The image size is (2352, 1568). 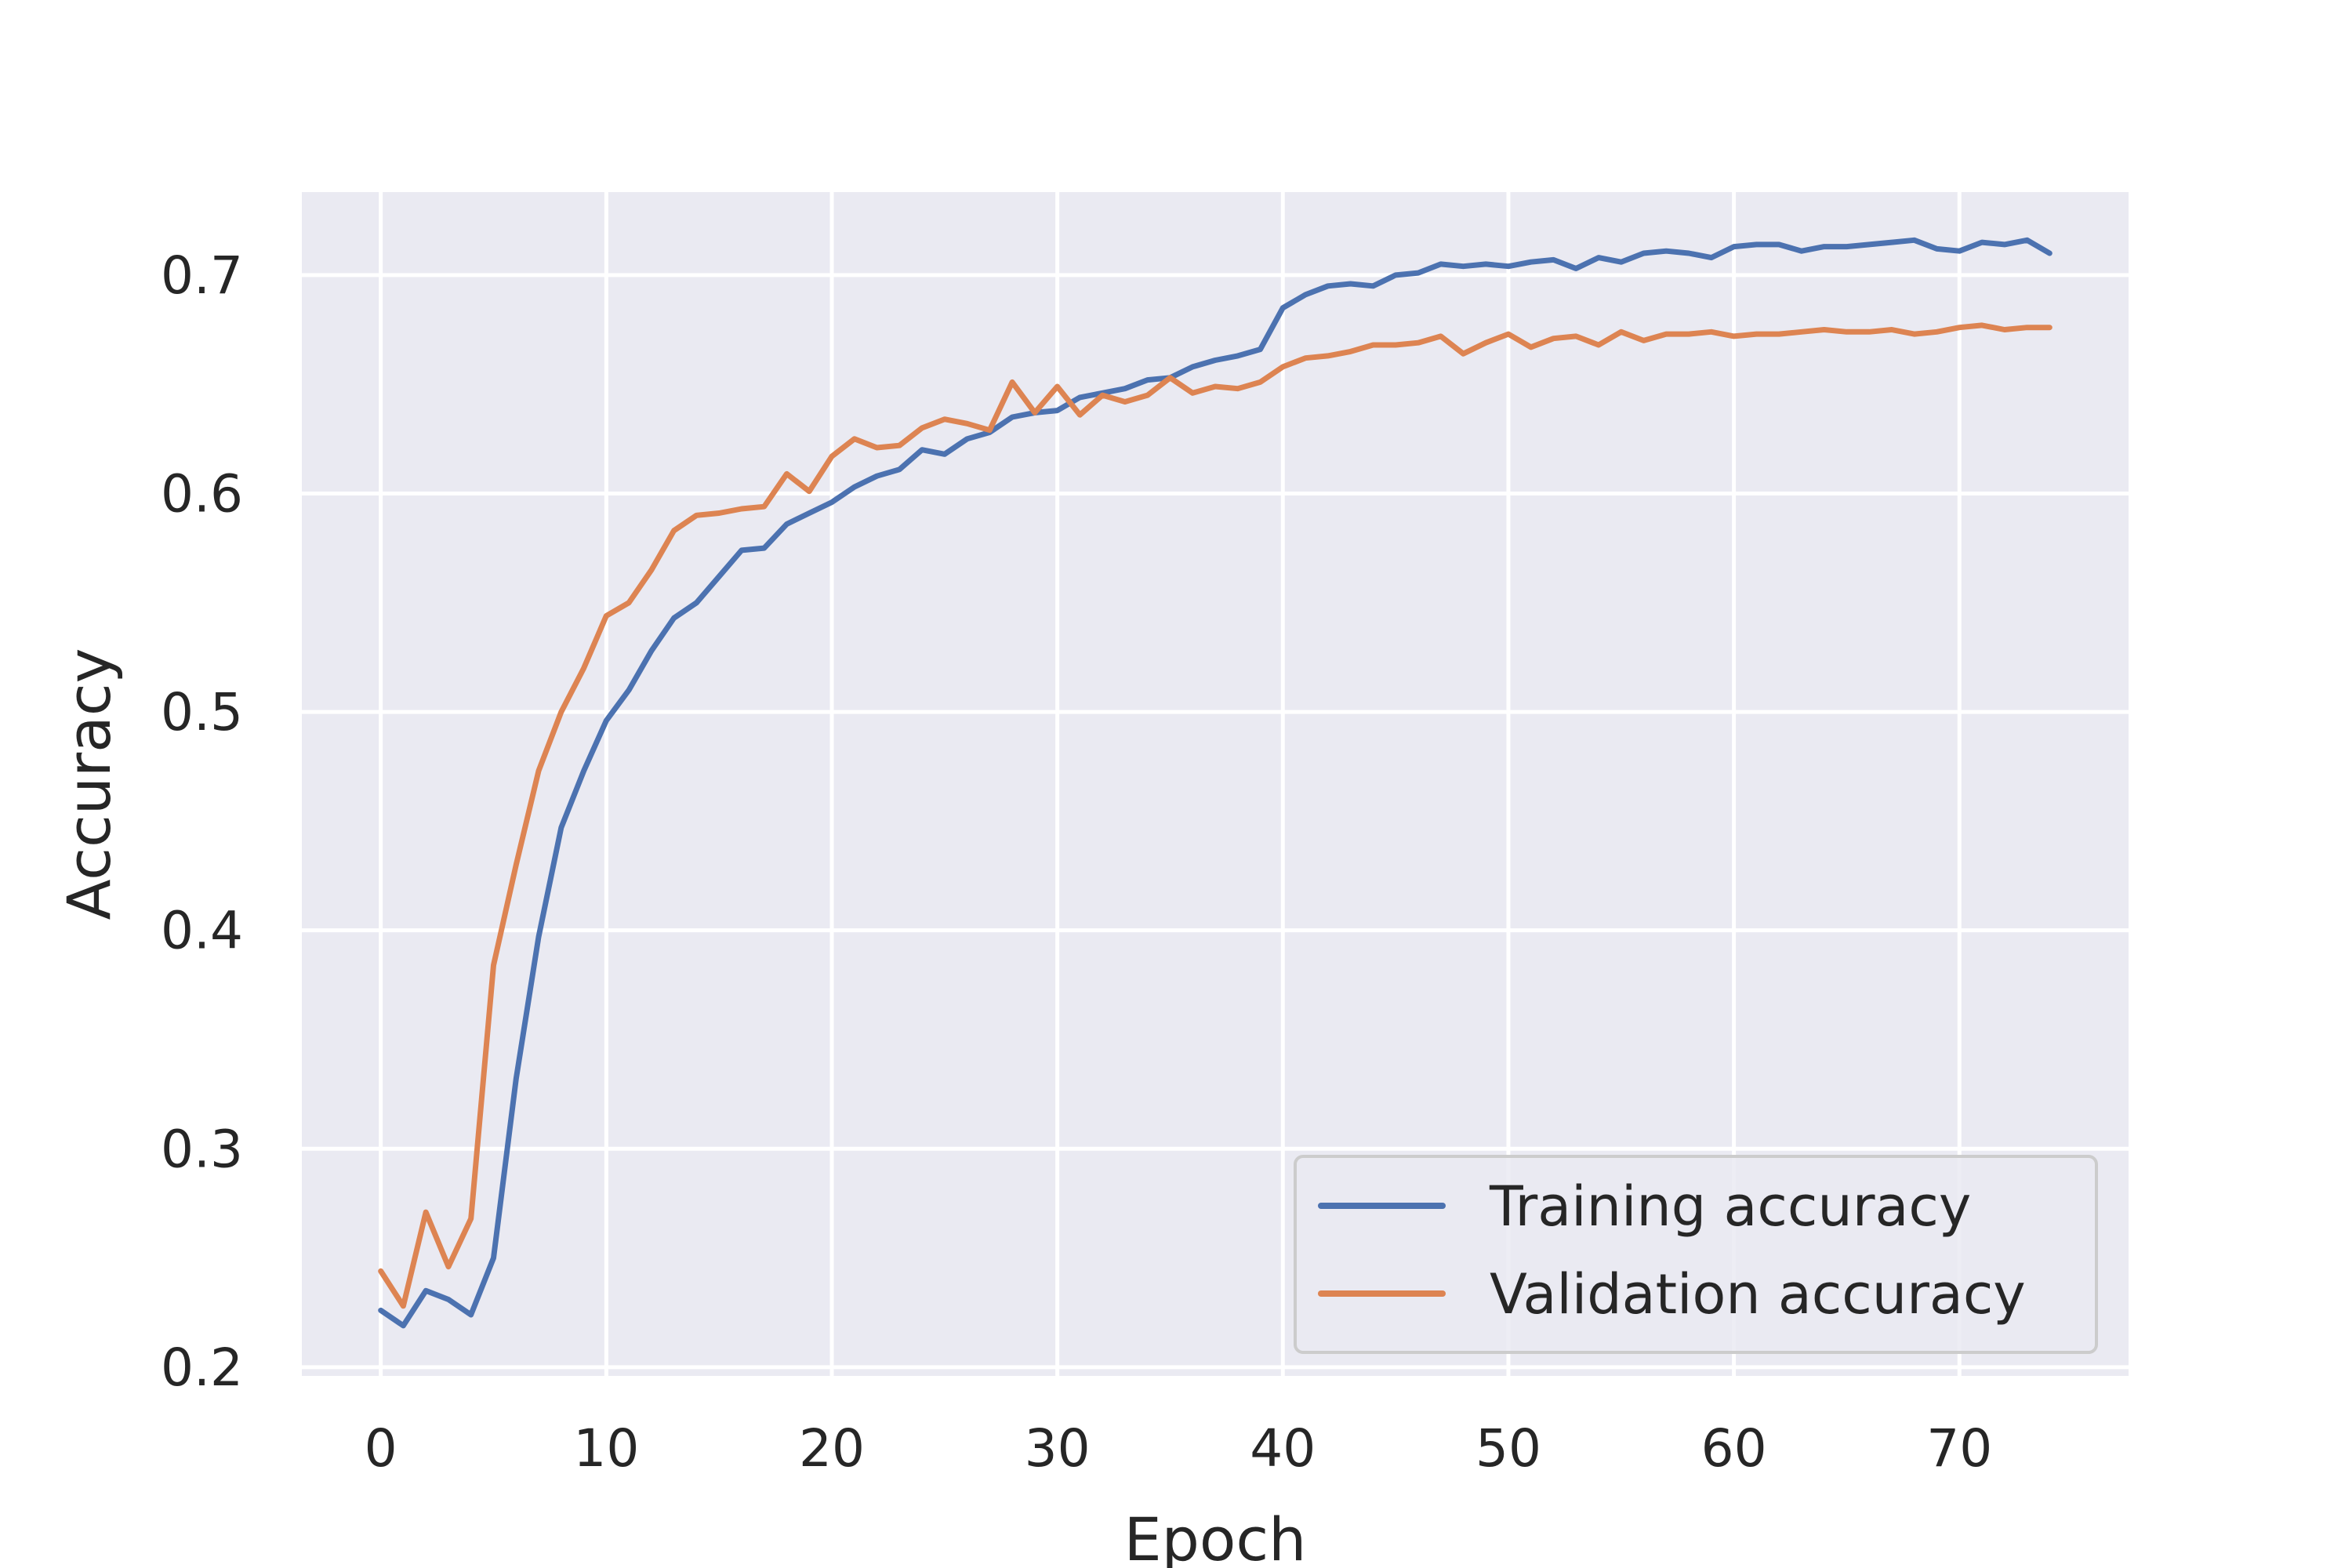 What do you see at coordinates (1283, 1448) in the screenshot?
I see `x-tick-label: 40` at bounding box center [1283, 1448].